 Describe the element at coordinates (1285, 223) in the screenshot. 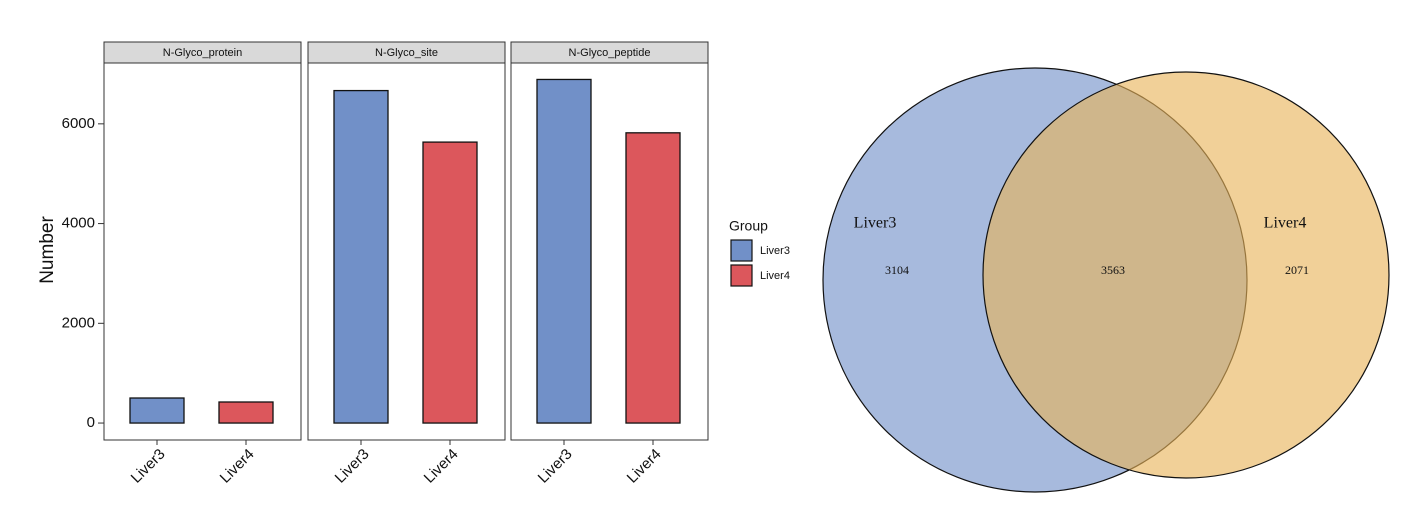

I see `set-name: Liver4` at that location.